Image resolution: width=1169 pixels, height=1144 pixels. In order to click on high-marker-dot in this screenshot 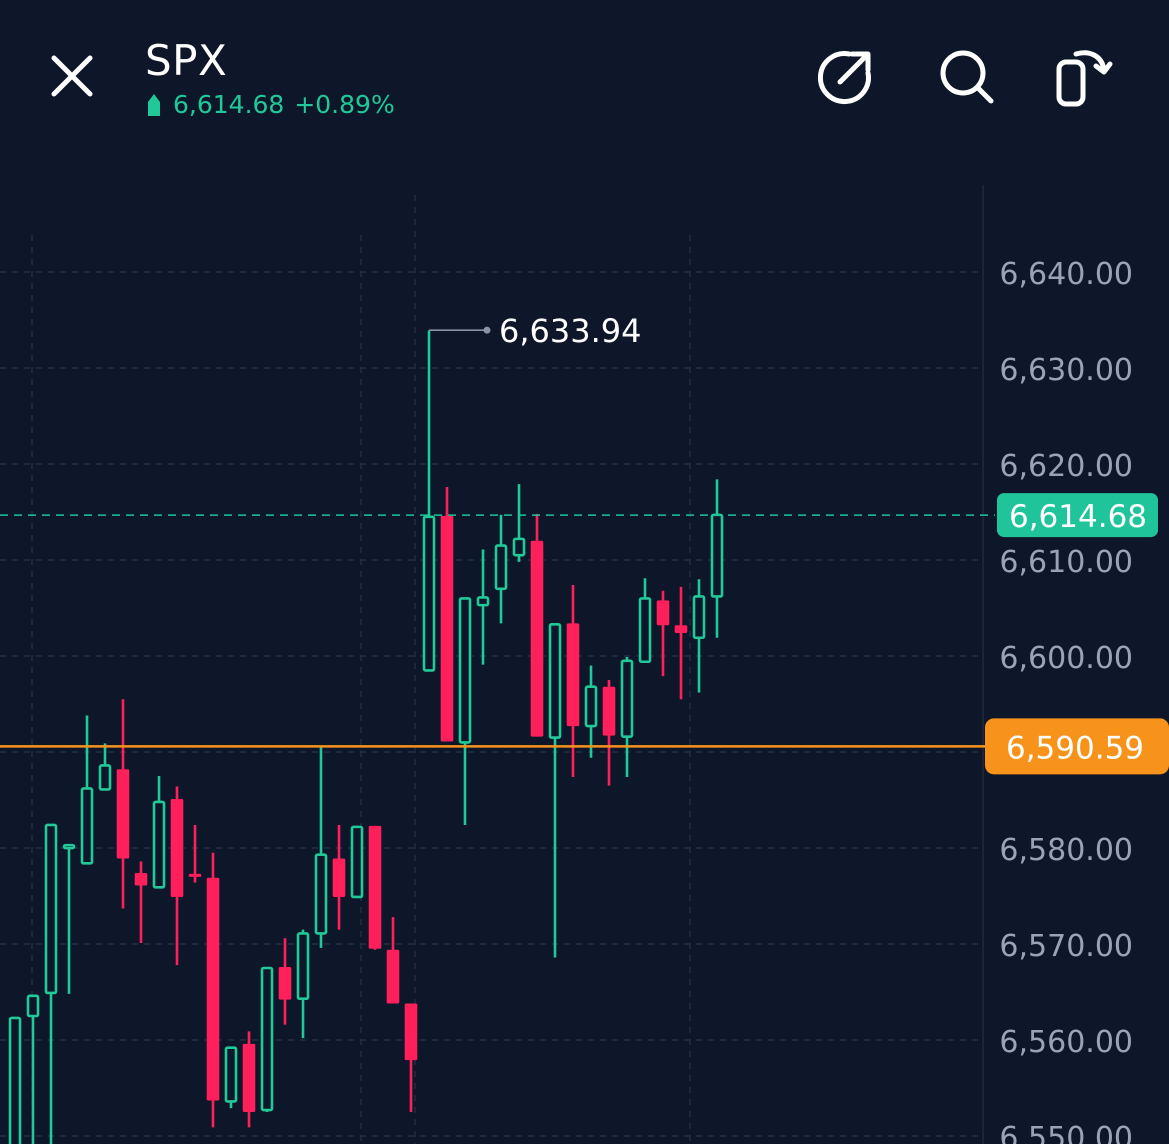, I will do `click(487, 330)`.